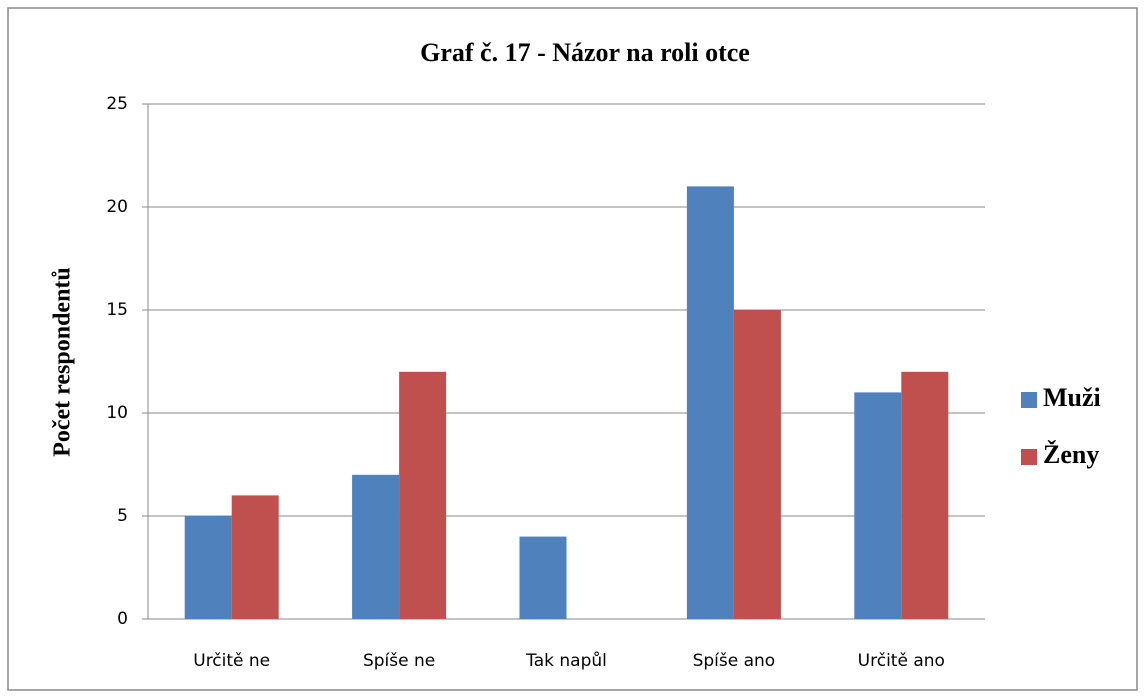 The image size is (1145, 700). Describe the element at coordinates (585, 52) in the screenshot. I see `chart-title: Graf č. 17 - Názor na roli otce` at that location.